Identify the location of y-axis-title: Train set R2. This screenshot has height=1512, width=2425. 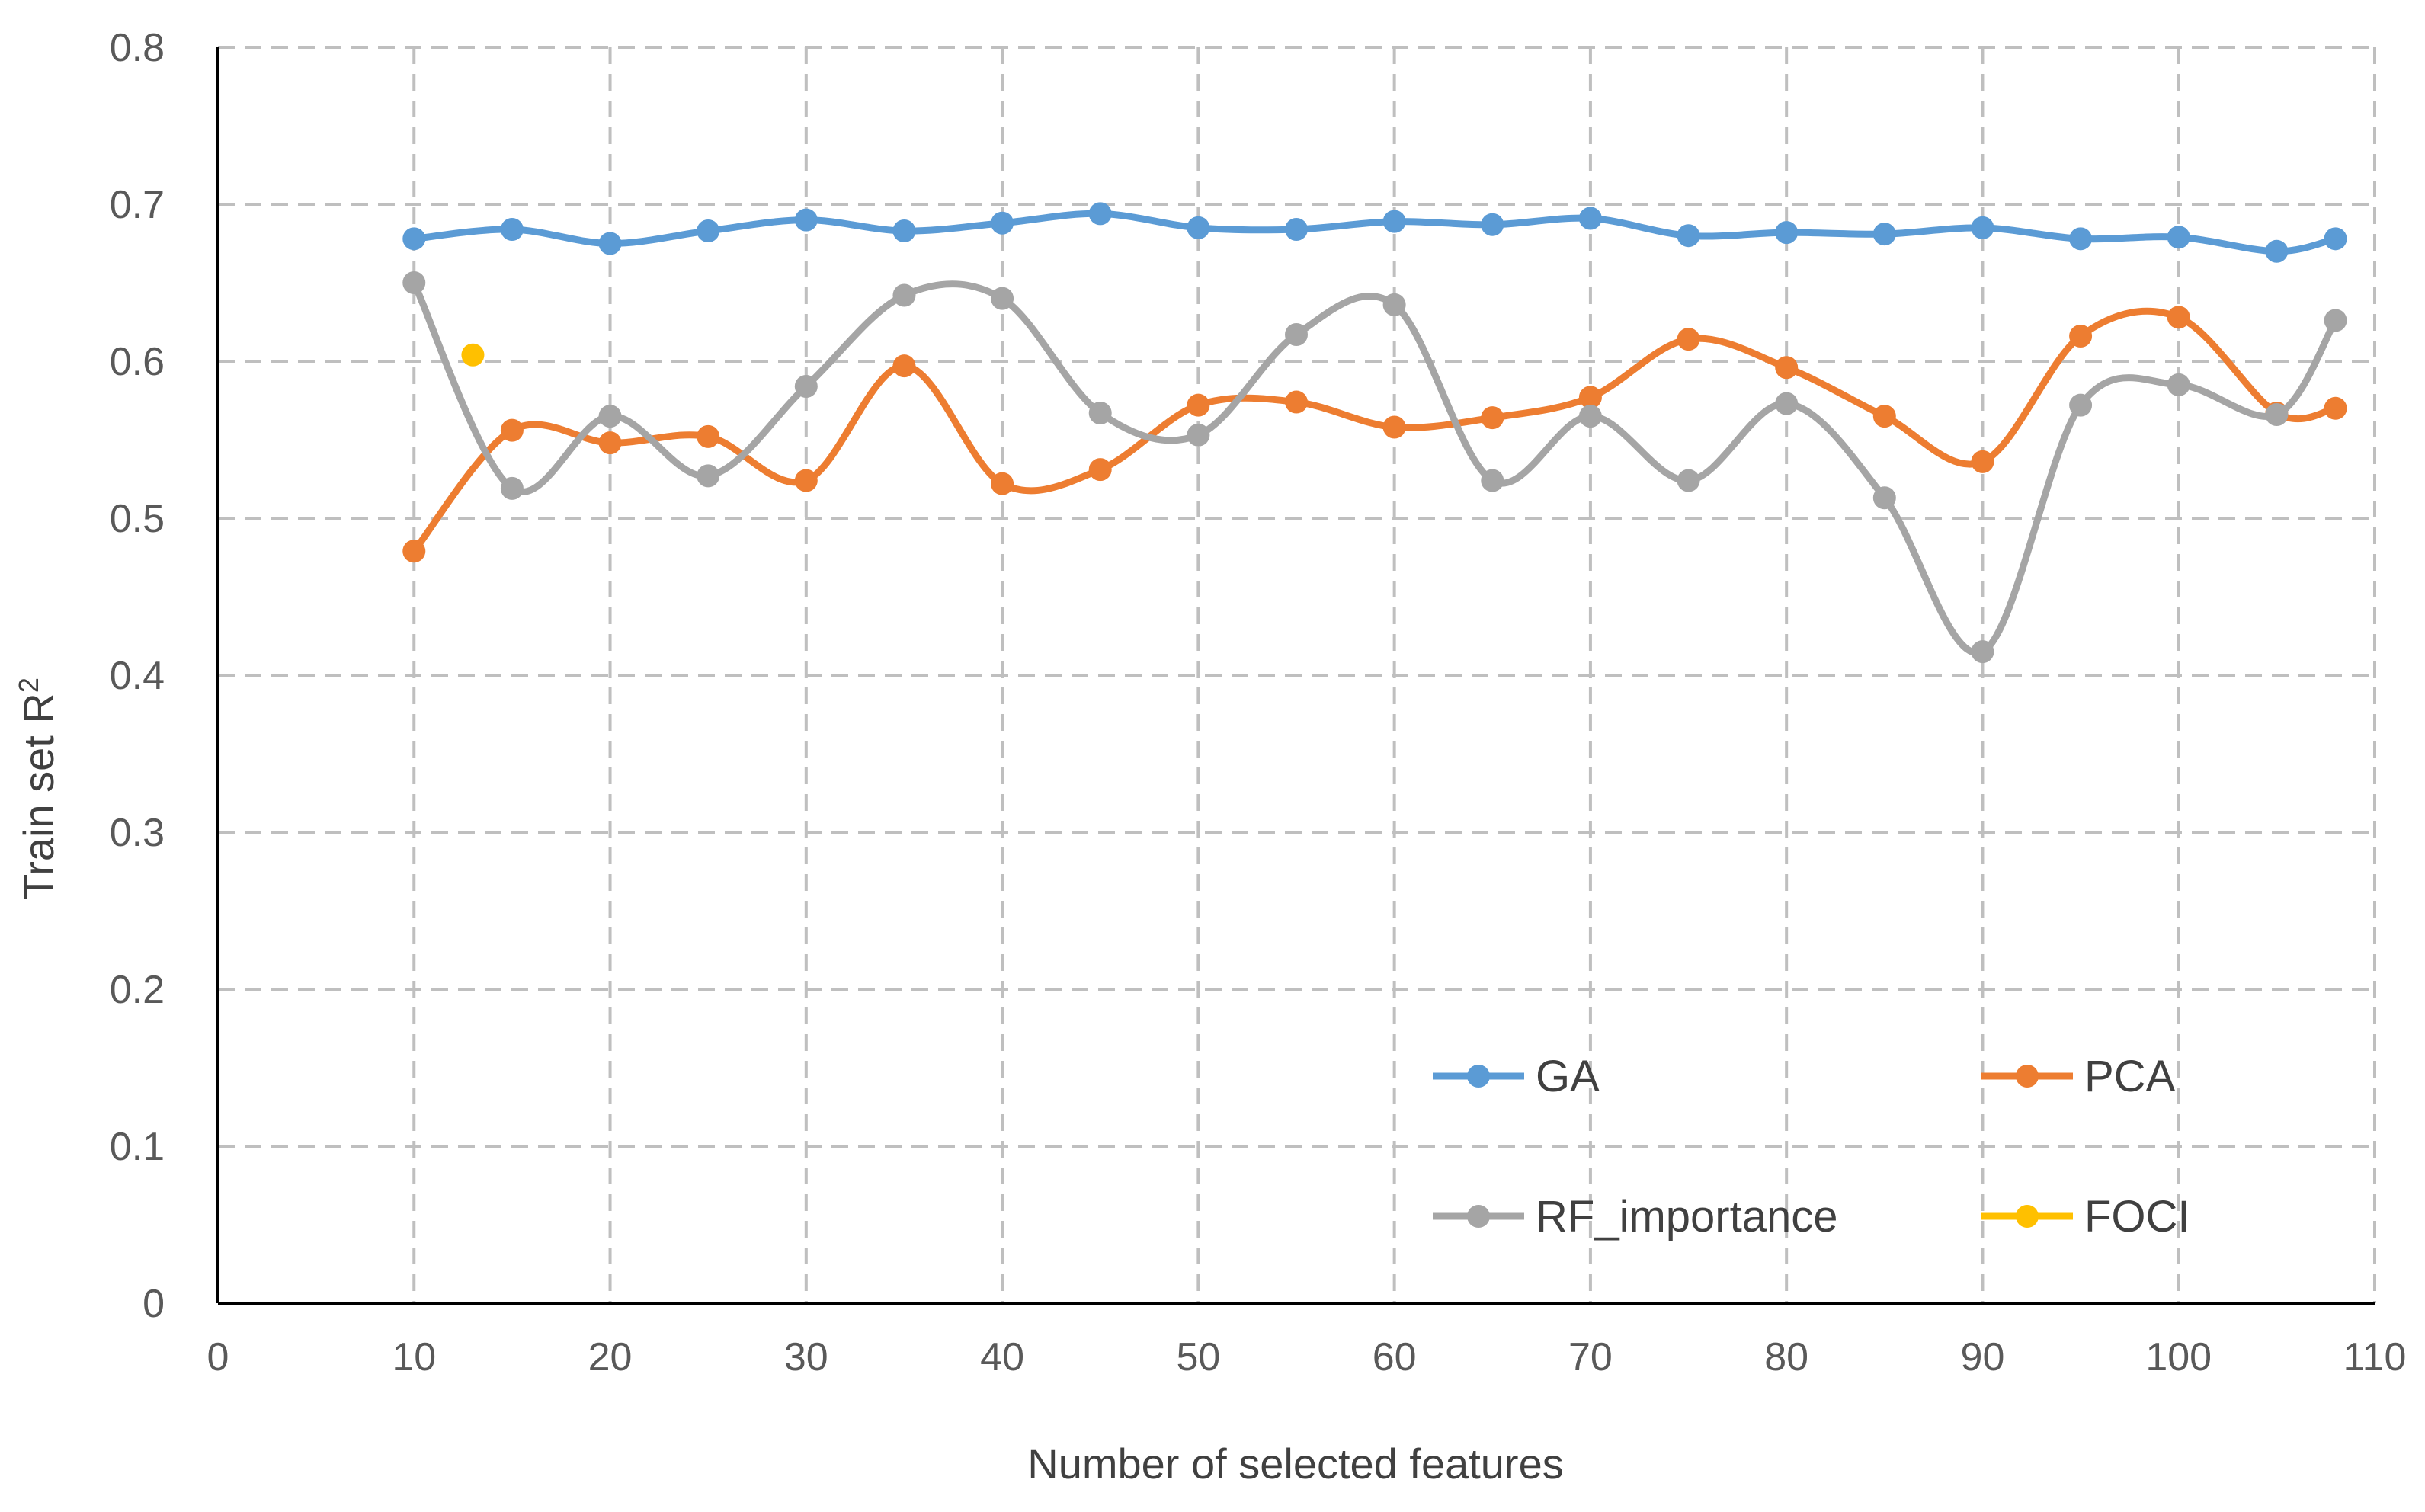
(38, 789).